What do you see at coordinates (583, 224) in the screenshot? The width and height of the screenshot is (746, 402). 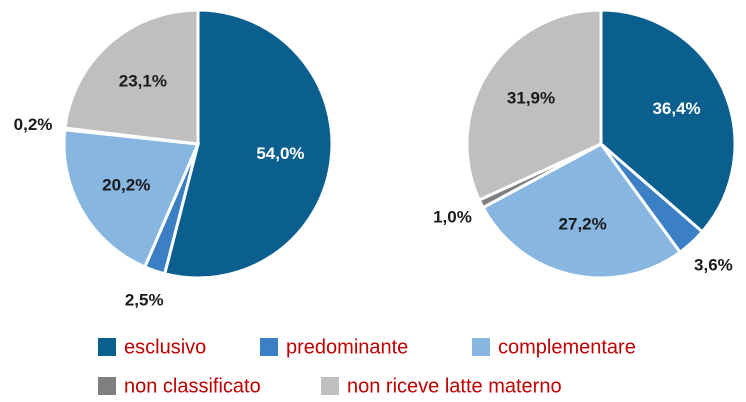 I see `slice-label: 27,2%` at bounding box center [583, 224].